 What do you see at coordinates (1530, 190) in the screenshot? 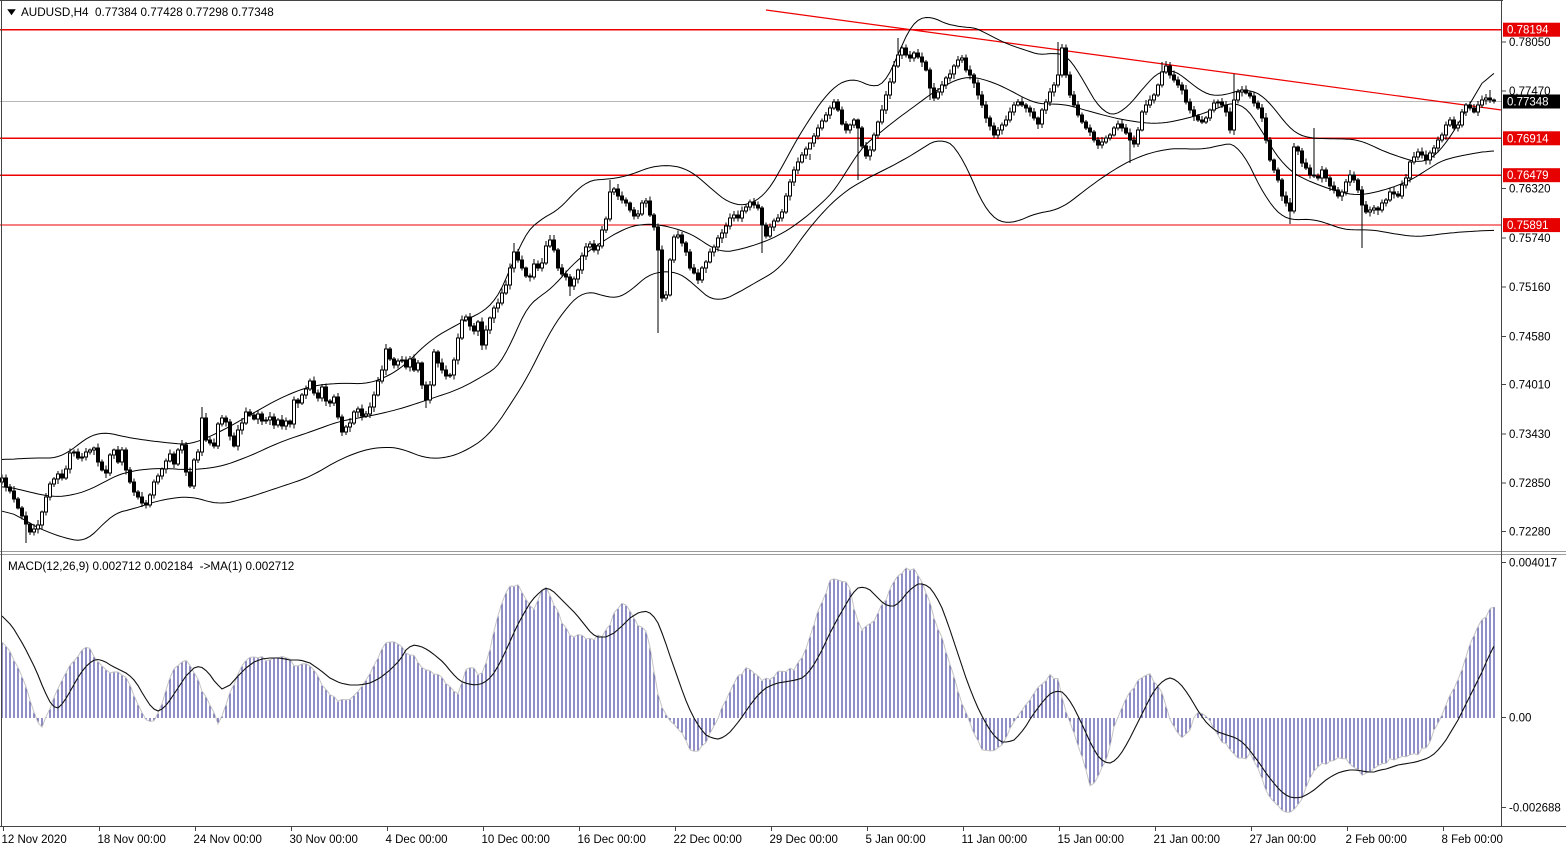
I see `svg-text: 0.76320` at bounding box center [1530, 190].